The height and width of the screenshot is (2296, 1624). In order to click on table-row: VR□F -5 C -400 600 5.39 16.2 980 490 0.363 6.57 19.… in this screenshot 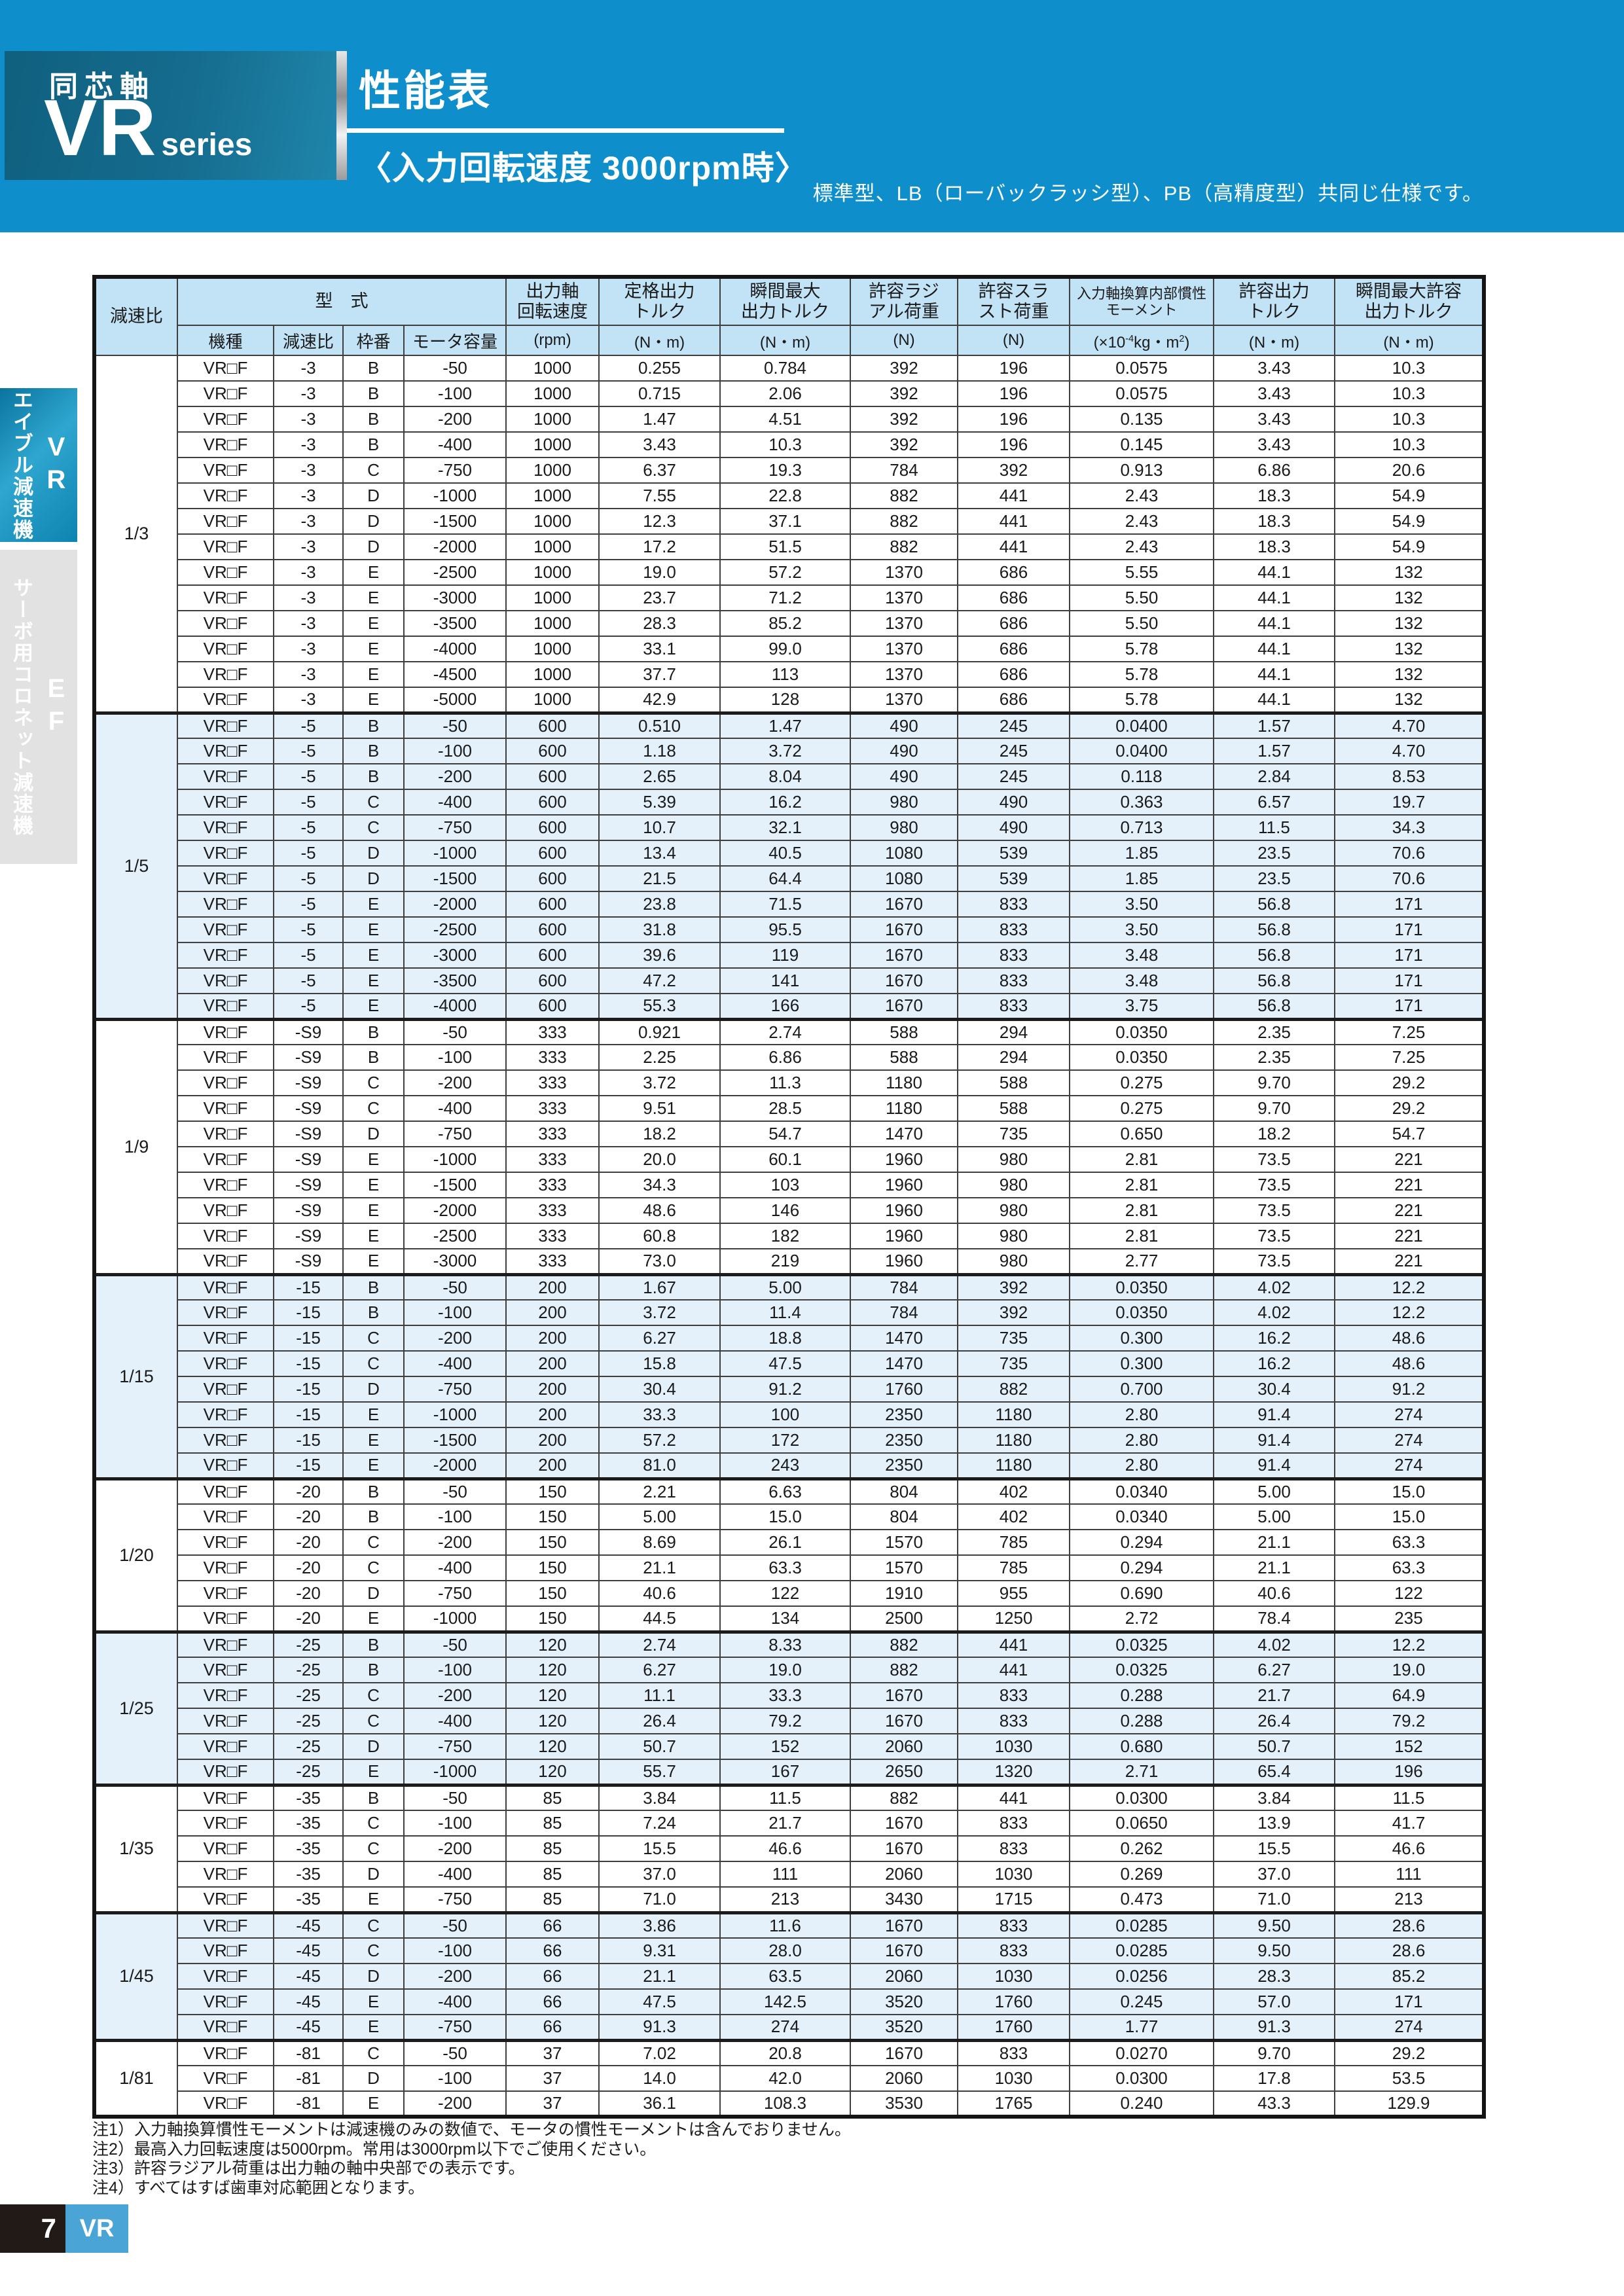, I will do `click(789, 802)`.